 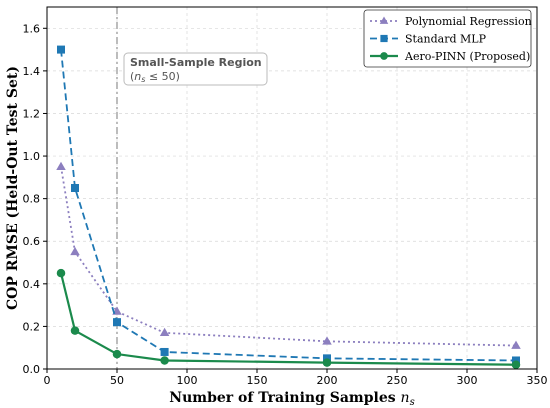 I want to click on legend-item: Aero-PINN (Proposed), so click(x=450, y=56).